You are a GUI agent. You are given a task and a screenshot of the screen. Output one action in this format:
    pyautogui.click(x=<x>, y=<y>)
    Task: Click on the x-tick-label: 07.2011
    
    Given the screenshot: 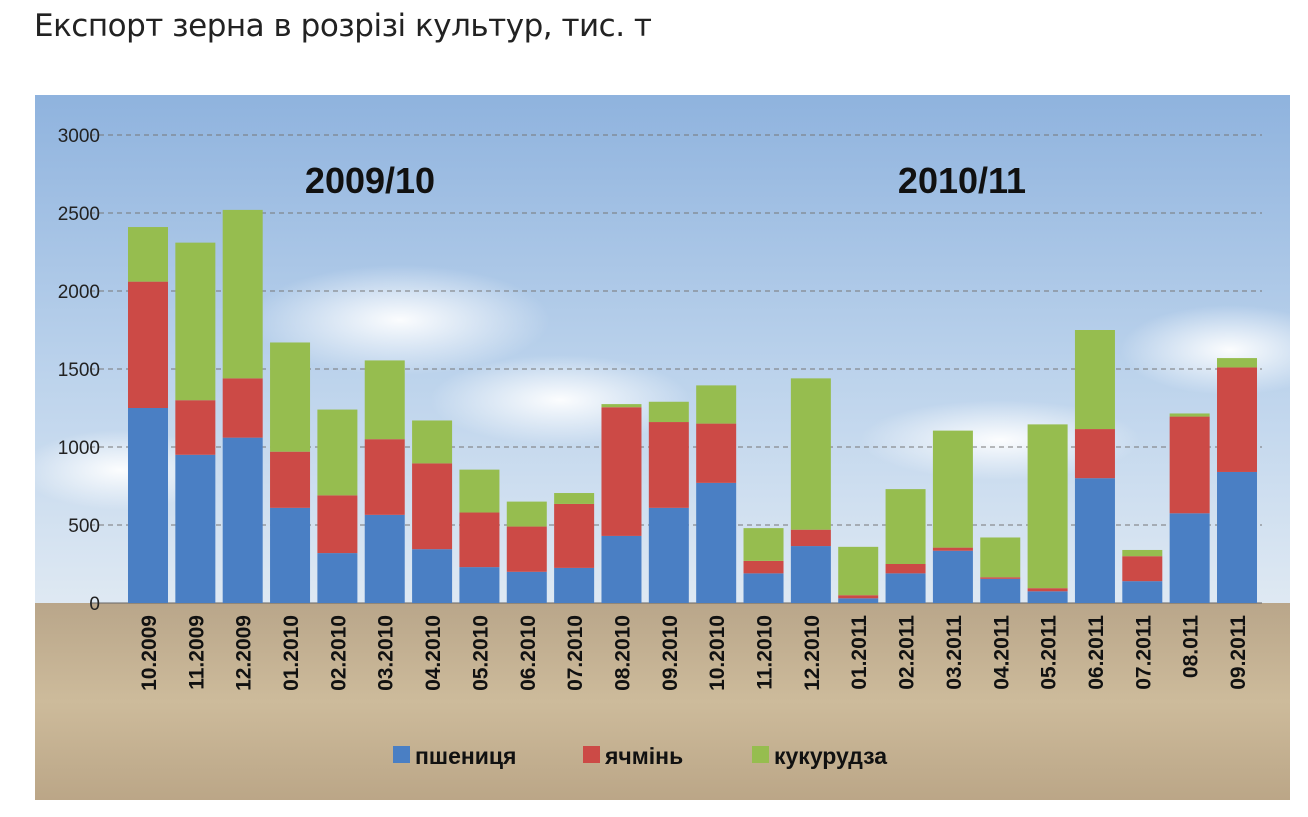 What is the action you would take?
    pyautogui.click(x=1143, y=652)
    